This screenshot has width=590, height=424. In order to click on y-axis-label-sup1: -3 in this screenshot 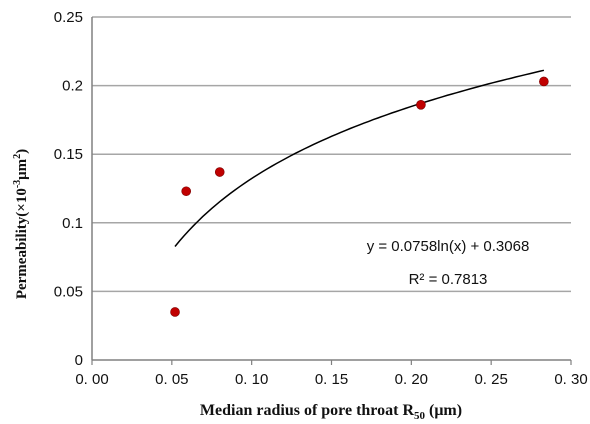, I will do `click(17, 184)`.